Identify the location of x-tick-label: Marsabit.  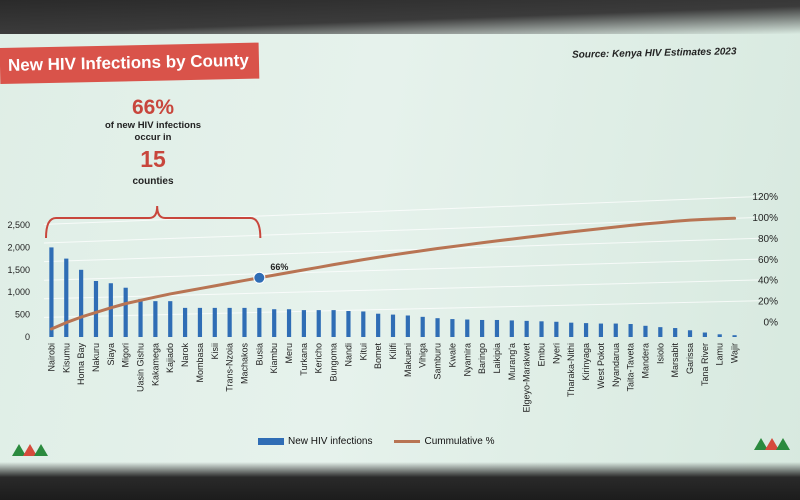
(675, 360).